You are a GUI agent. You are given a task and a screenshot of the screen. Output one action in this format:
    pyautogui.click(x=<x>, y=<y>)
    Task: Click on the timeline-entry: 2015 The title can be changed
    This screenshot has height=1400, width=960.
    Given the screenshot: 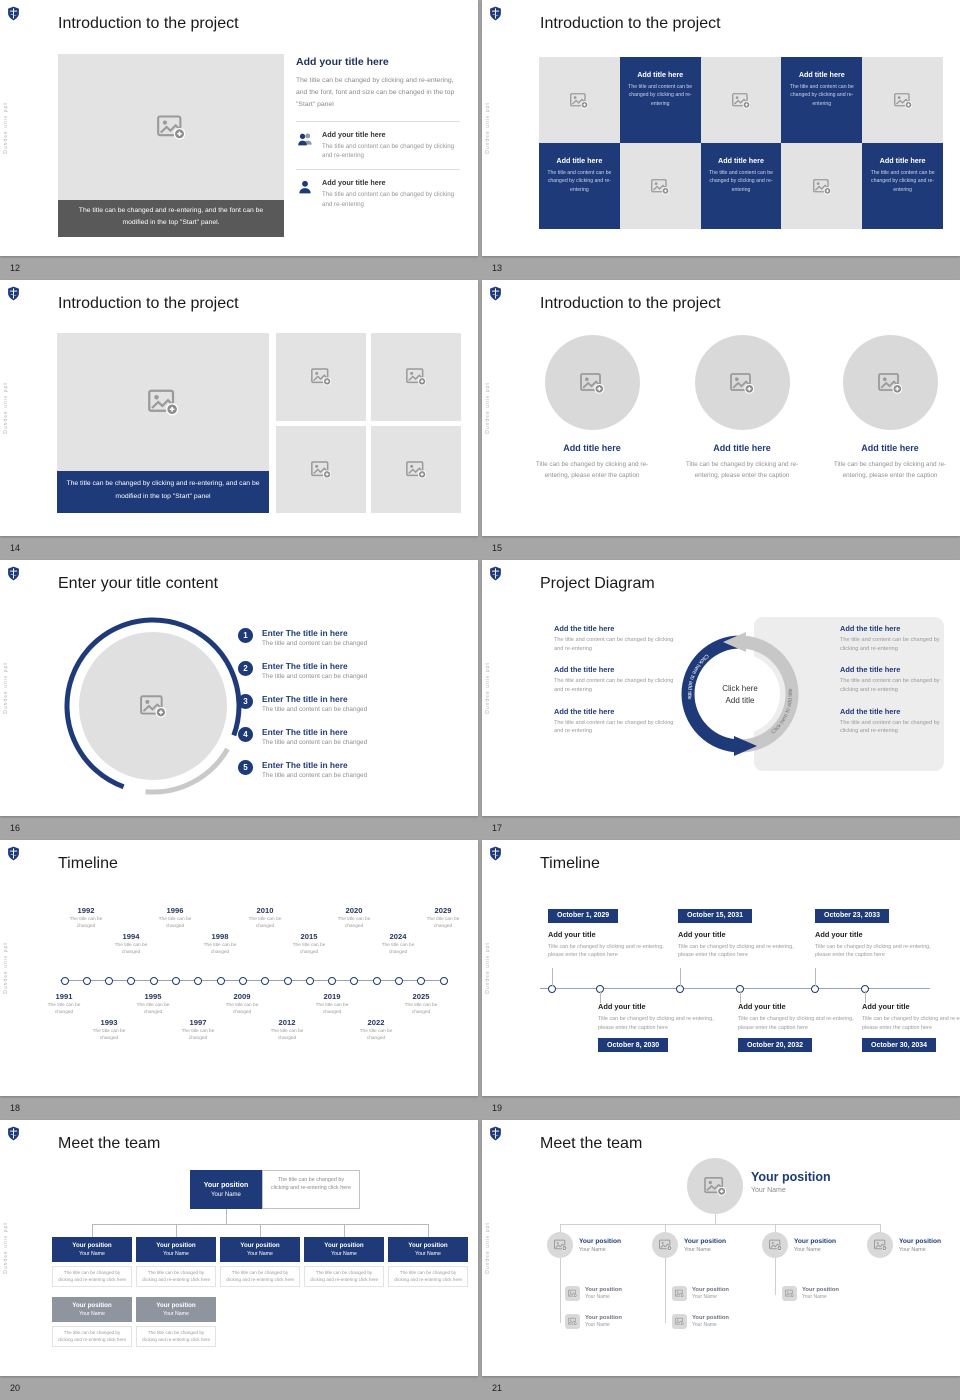 What is the action you would take?
    pyautogui.click(x=309, y=944)
    